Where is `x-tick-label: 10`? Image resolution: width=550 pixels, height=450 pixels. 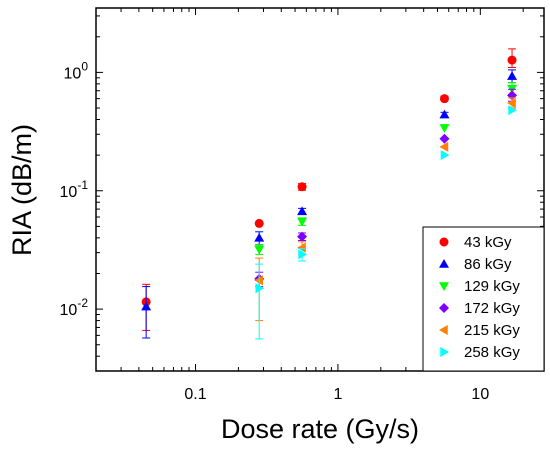 x-tick-label: 10 is located at coordinates (480, 394).